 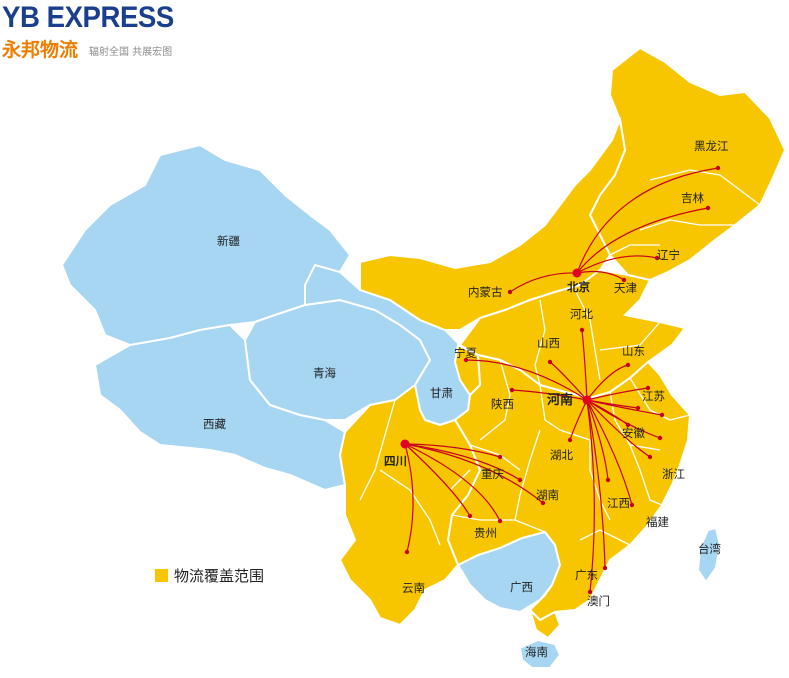 I want to click on label-taiwan: 台湾, so click(x=709, y=549).